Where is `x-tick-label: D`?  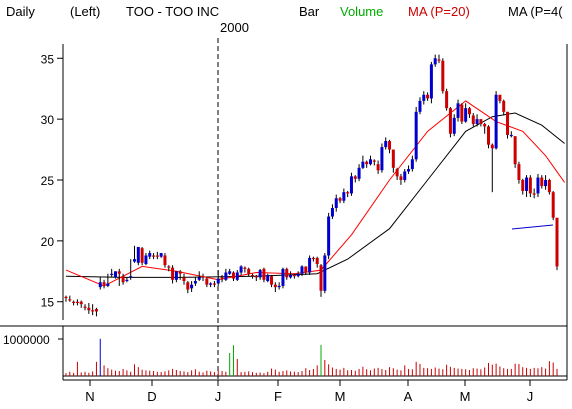
x-tick-label: D is located at coordinates (151, 396).